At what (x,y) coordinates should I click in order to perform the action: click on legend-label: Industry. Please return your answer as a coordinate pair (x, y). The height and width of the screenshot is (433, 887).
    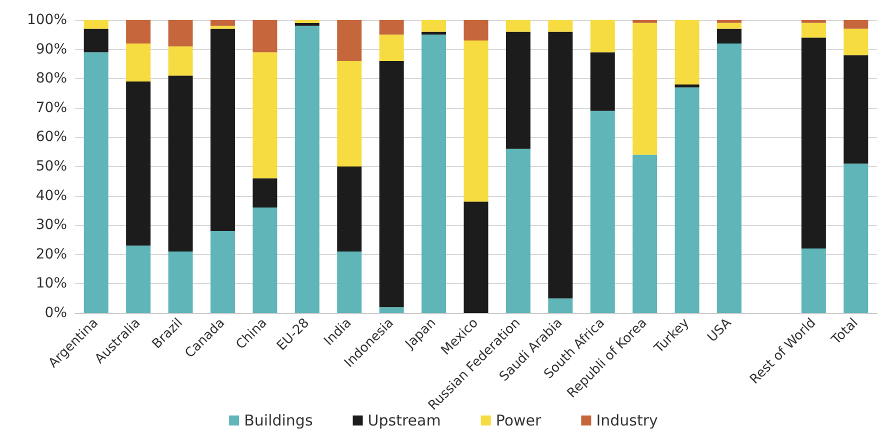
    Looking at the image, I should click on (627, 421).